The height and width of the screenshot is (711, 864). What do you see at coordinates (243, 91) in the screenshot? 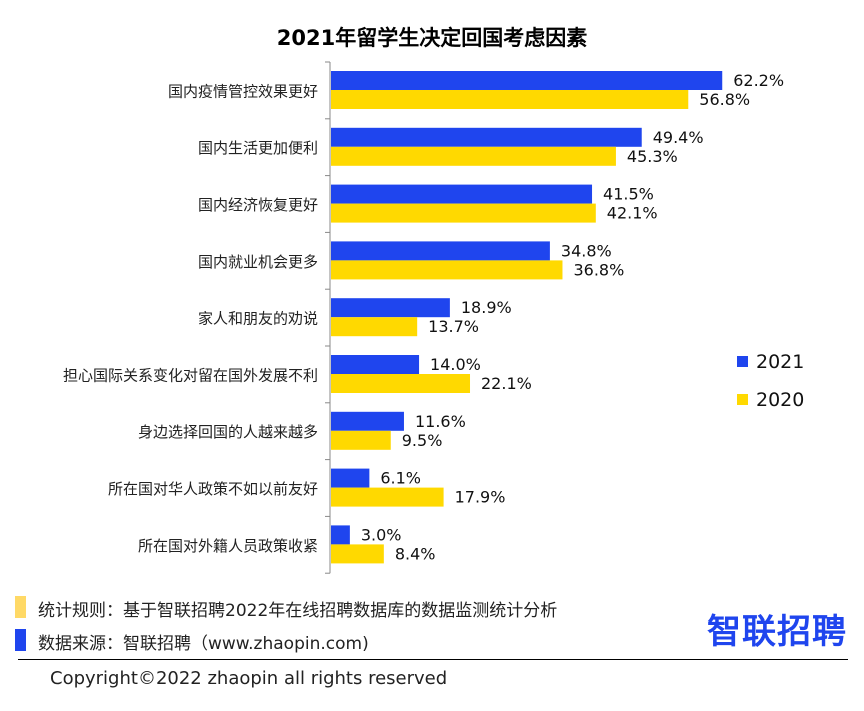
I see `category-label: 国内疫情管控效果更好` at bounding box center [243, 91].